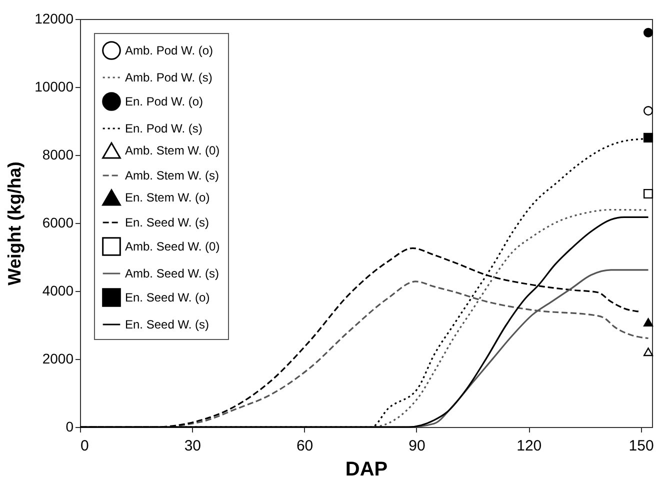 The width and height of the screenshot is (668, 490). Describe the element at coordinates (58, 154) in the screenshot. I see `y-tick-label: 8000` at that location.